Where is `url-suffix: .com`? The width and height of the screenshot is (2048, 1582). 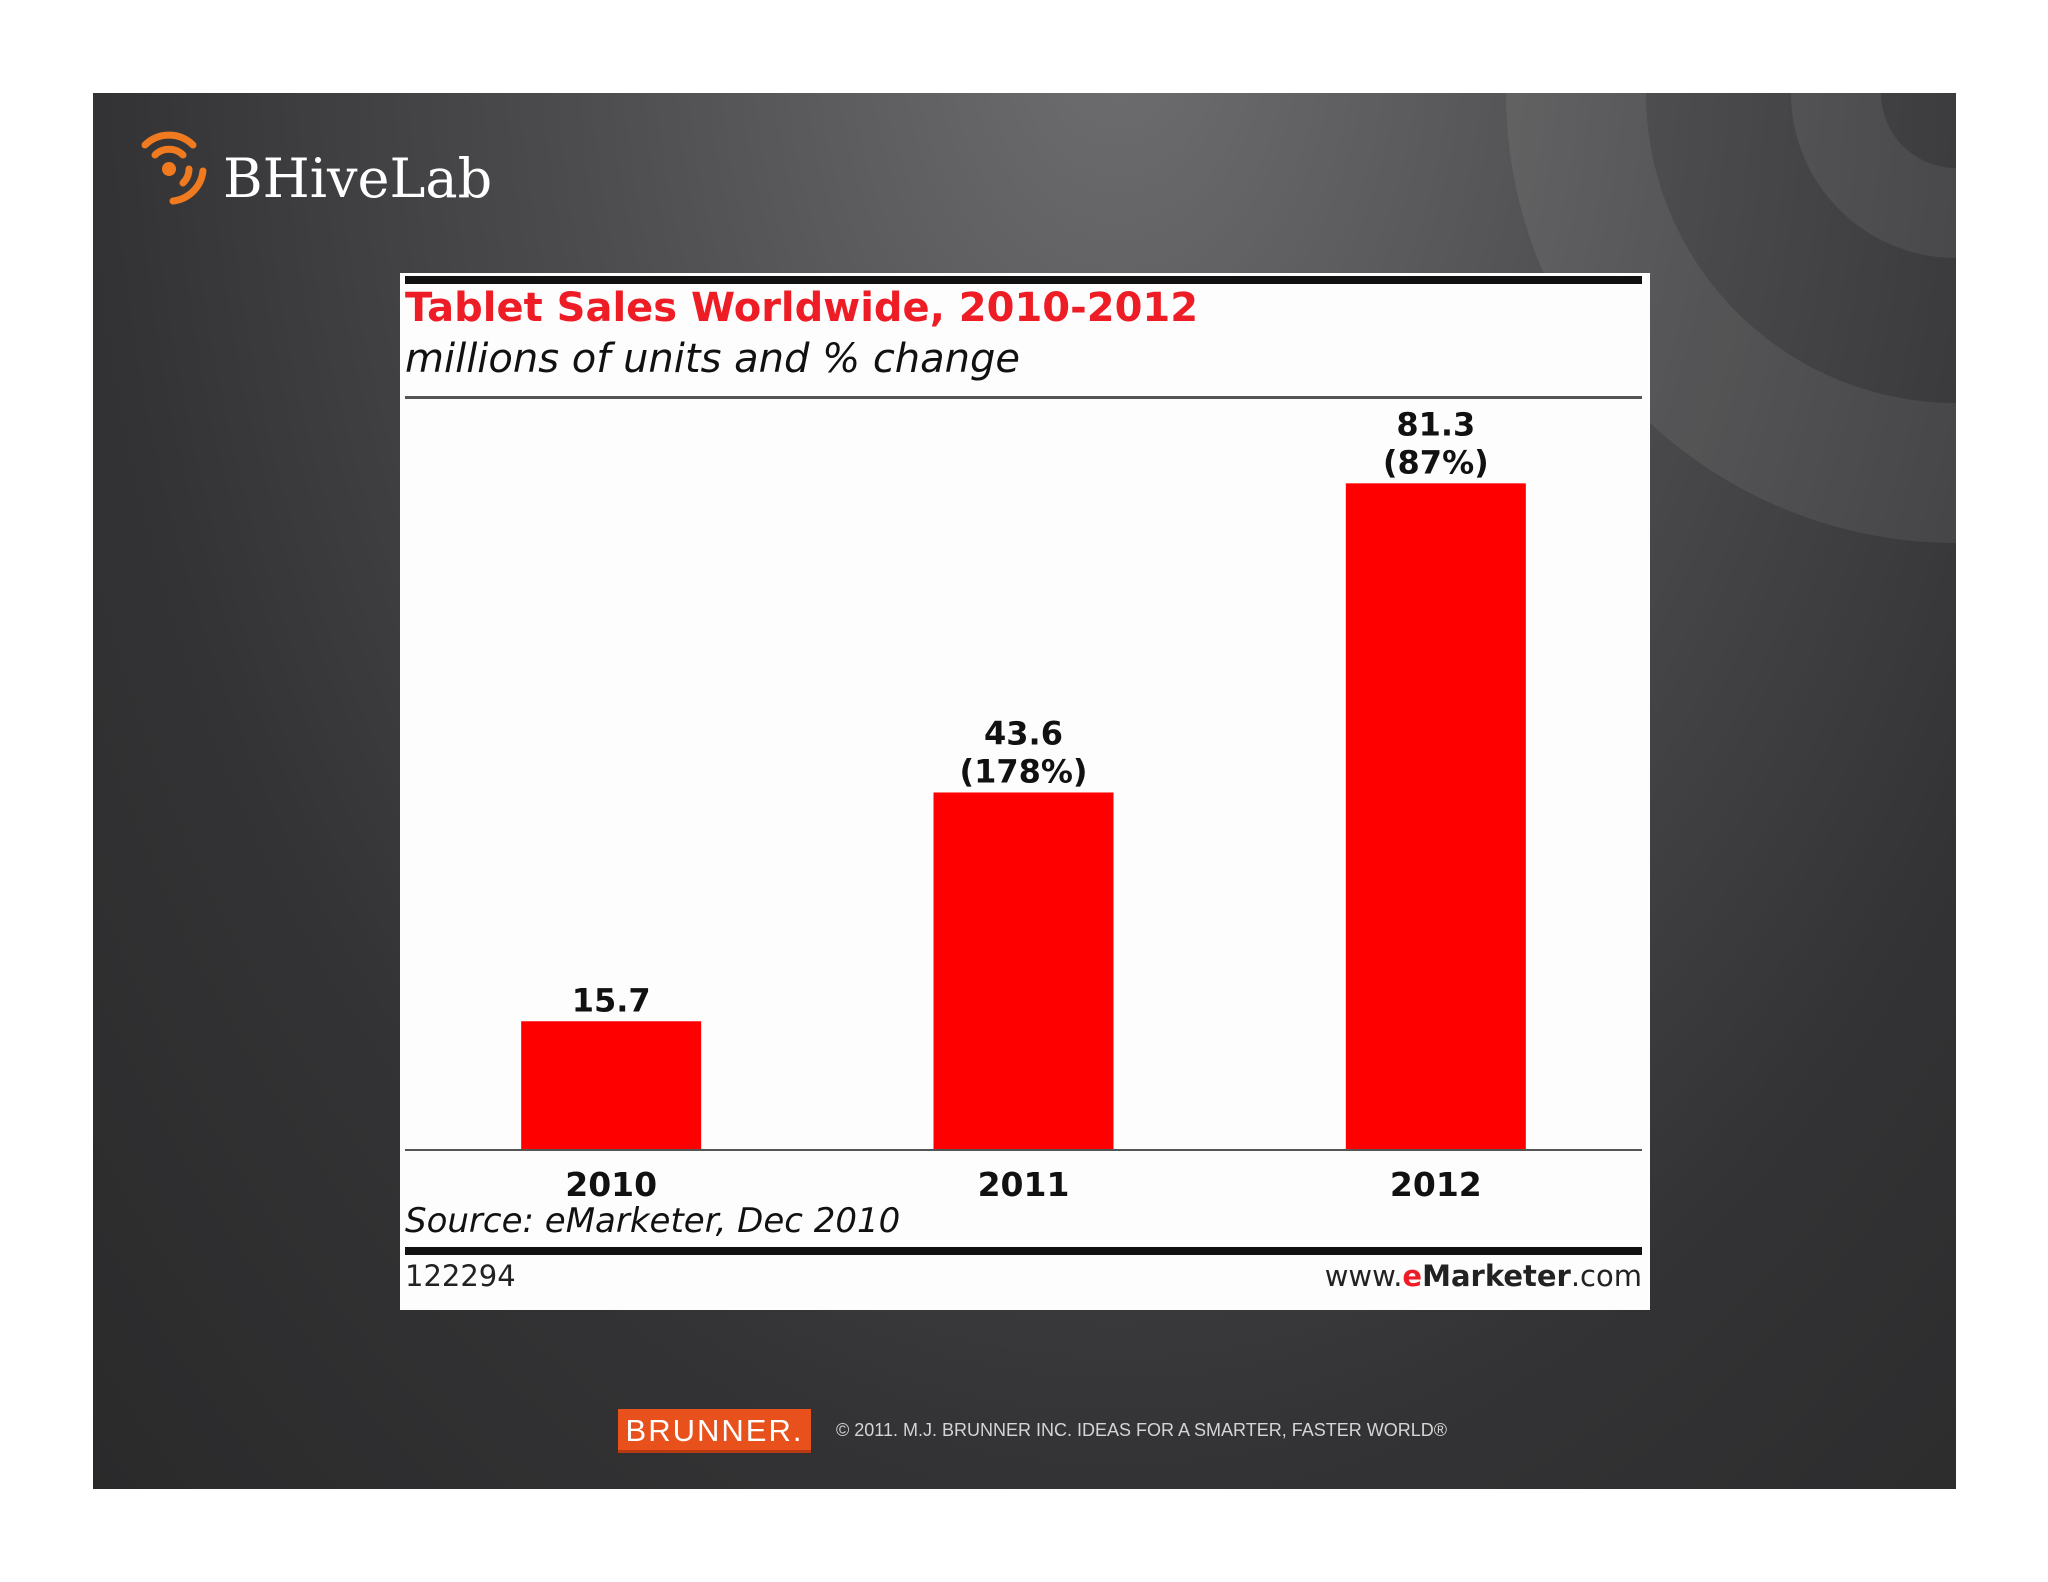
url-suffix: .com is located at coordinates (1606, 1276).